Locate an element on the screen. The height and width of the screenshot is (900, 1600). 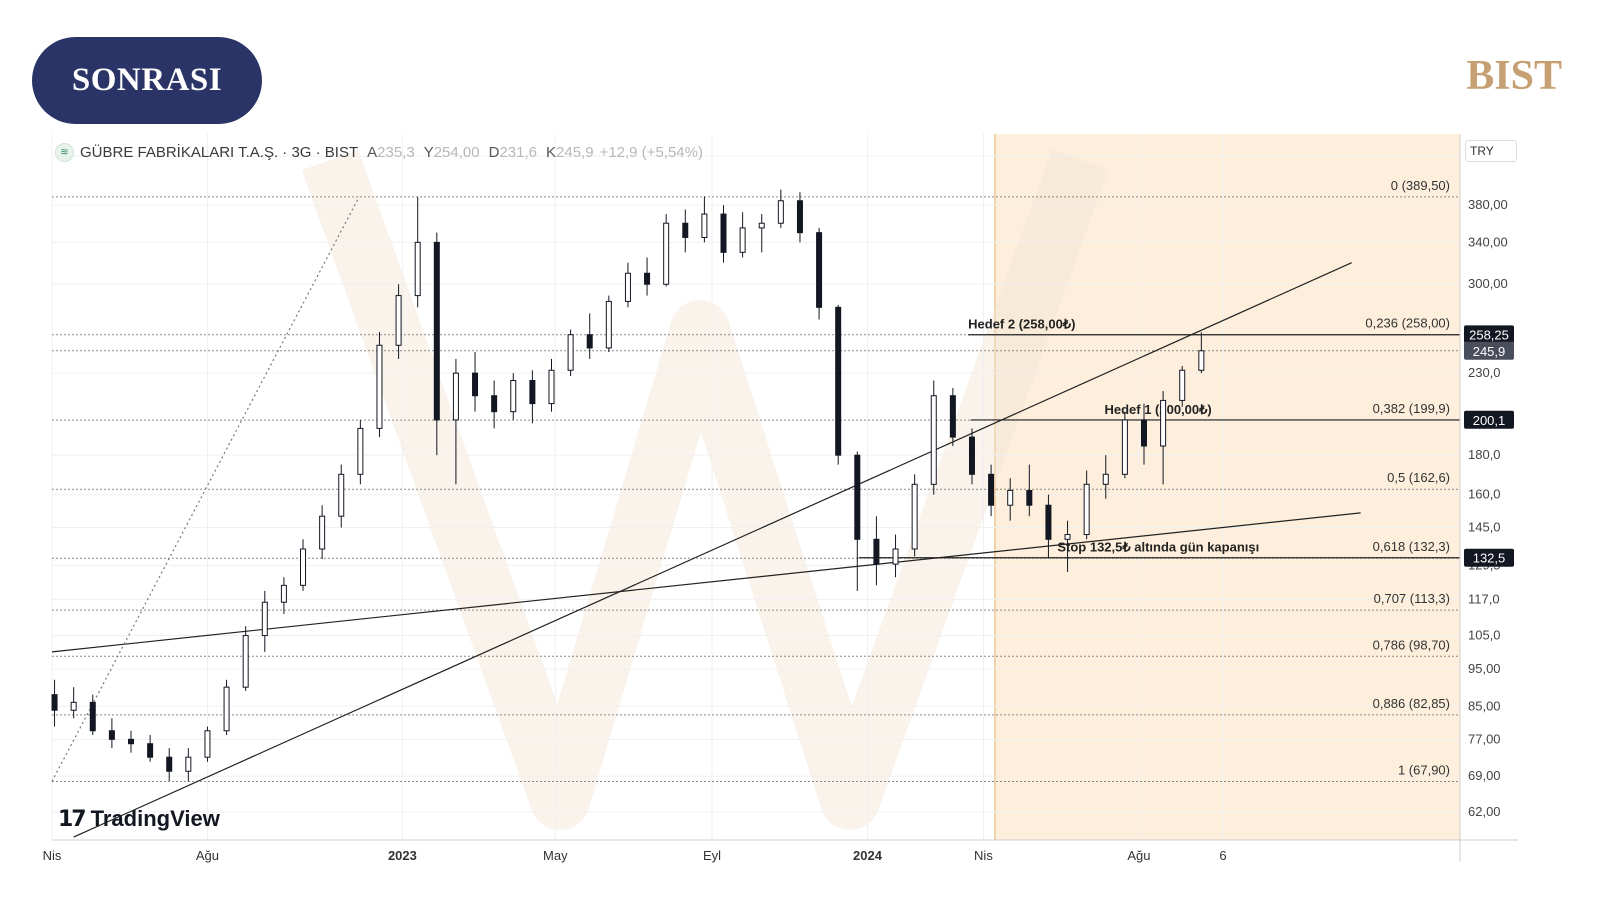
fib-level-label: 0,886 (82,85) is located at coordinates (1411, 703).